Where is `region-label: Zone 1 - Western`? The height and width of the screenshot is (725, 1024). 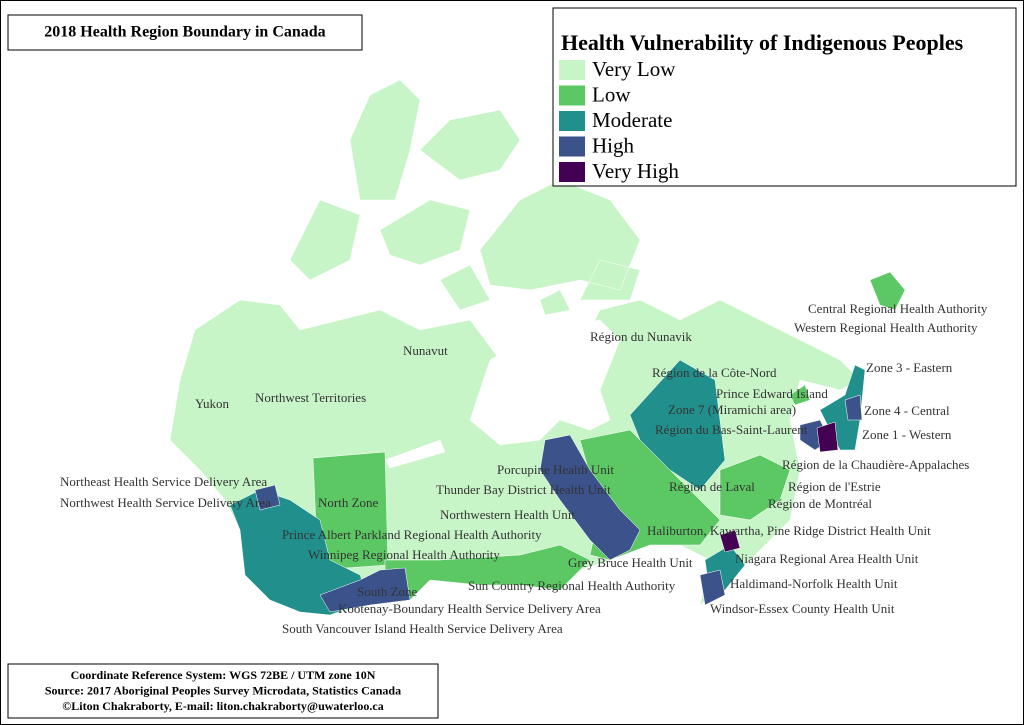 region-label: Zone 1 - Western is located at coordinates (907, 434).